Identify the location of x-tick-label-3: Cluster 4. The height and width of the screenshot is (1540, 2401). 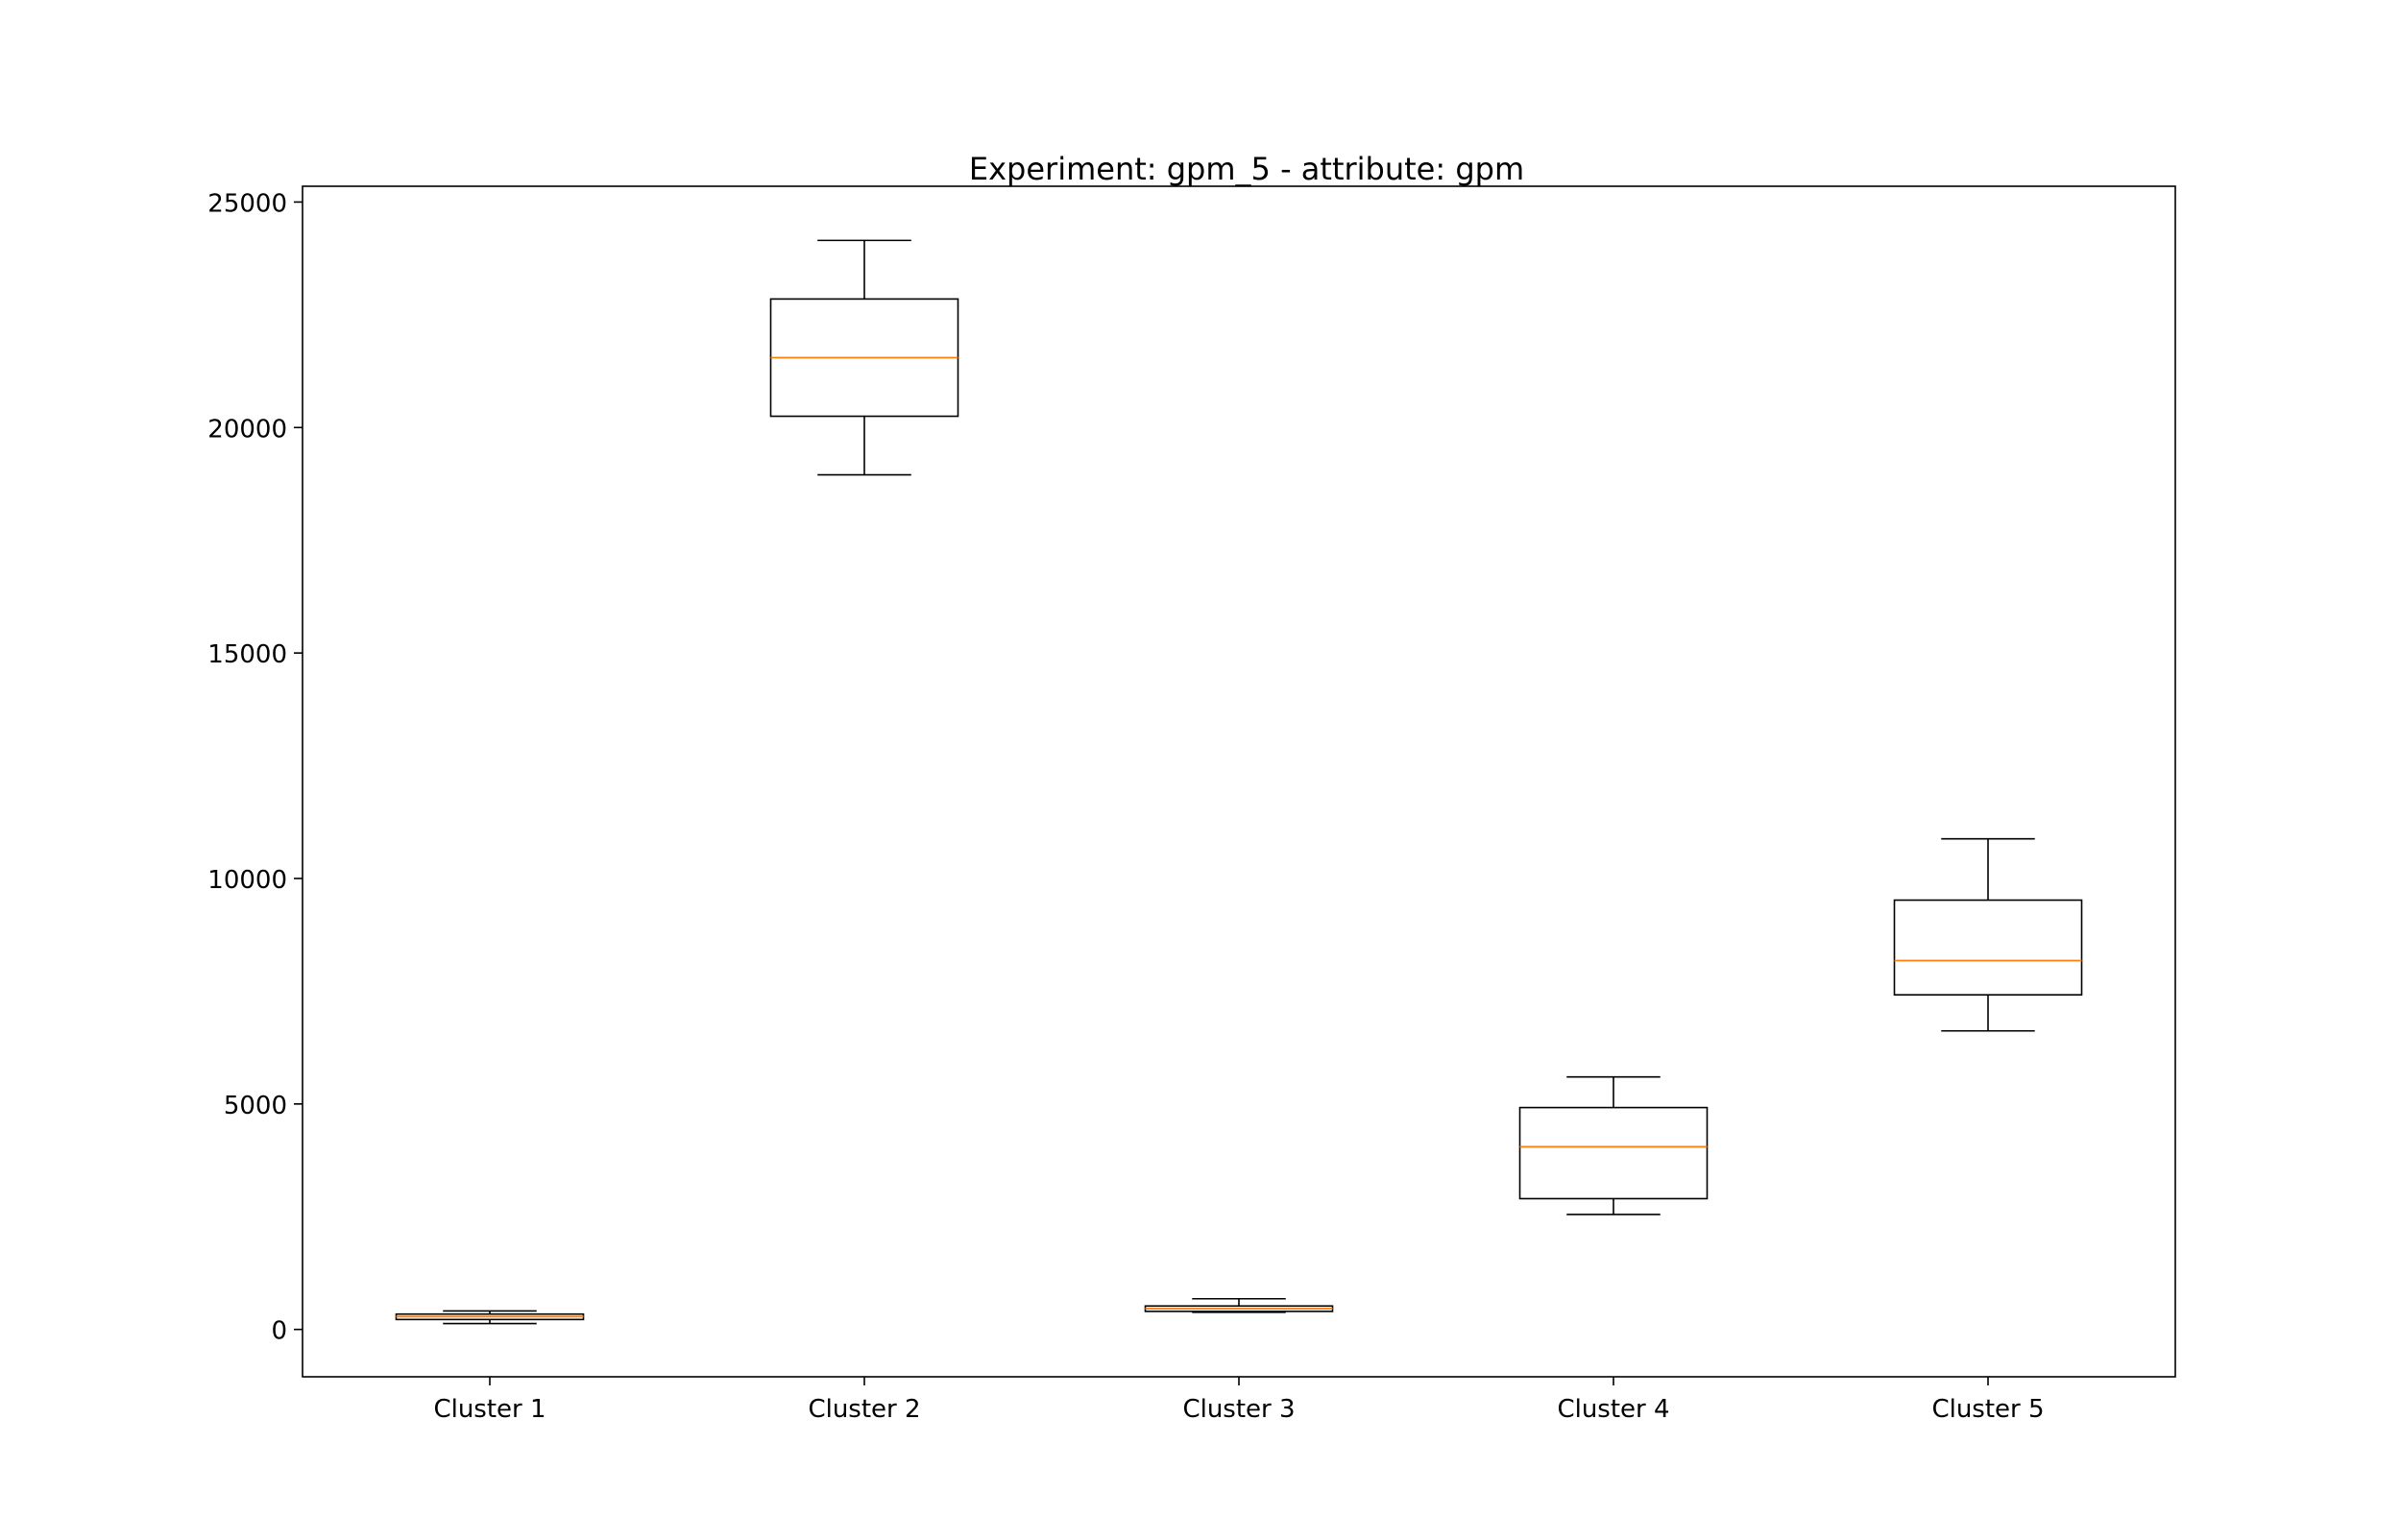
(1613, 1410).